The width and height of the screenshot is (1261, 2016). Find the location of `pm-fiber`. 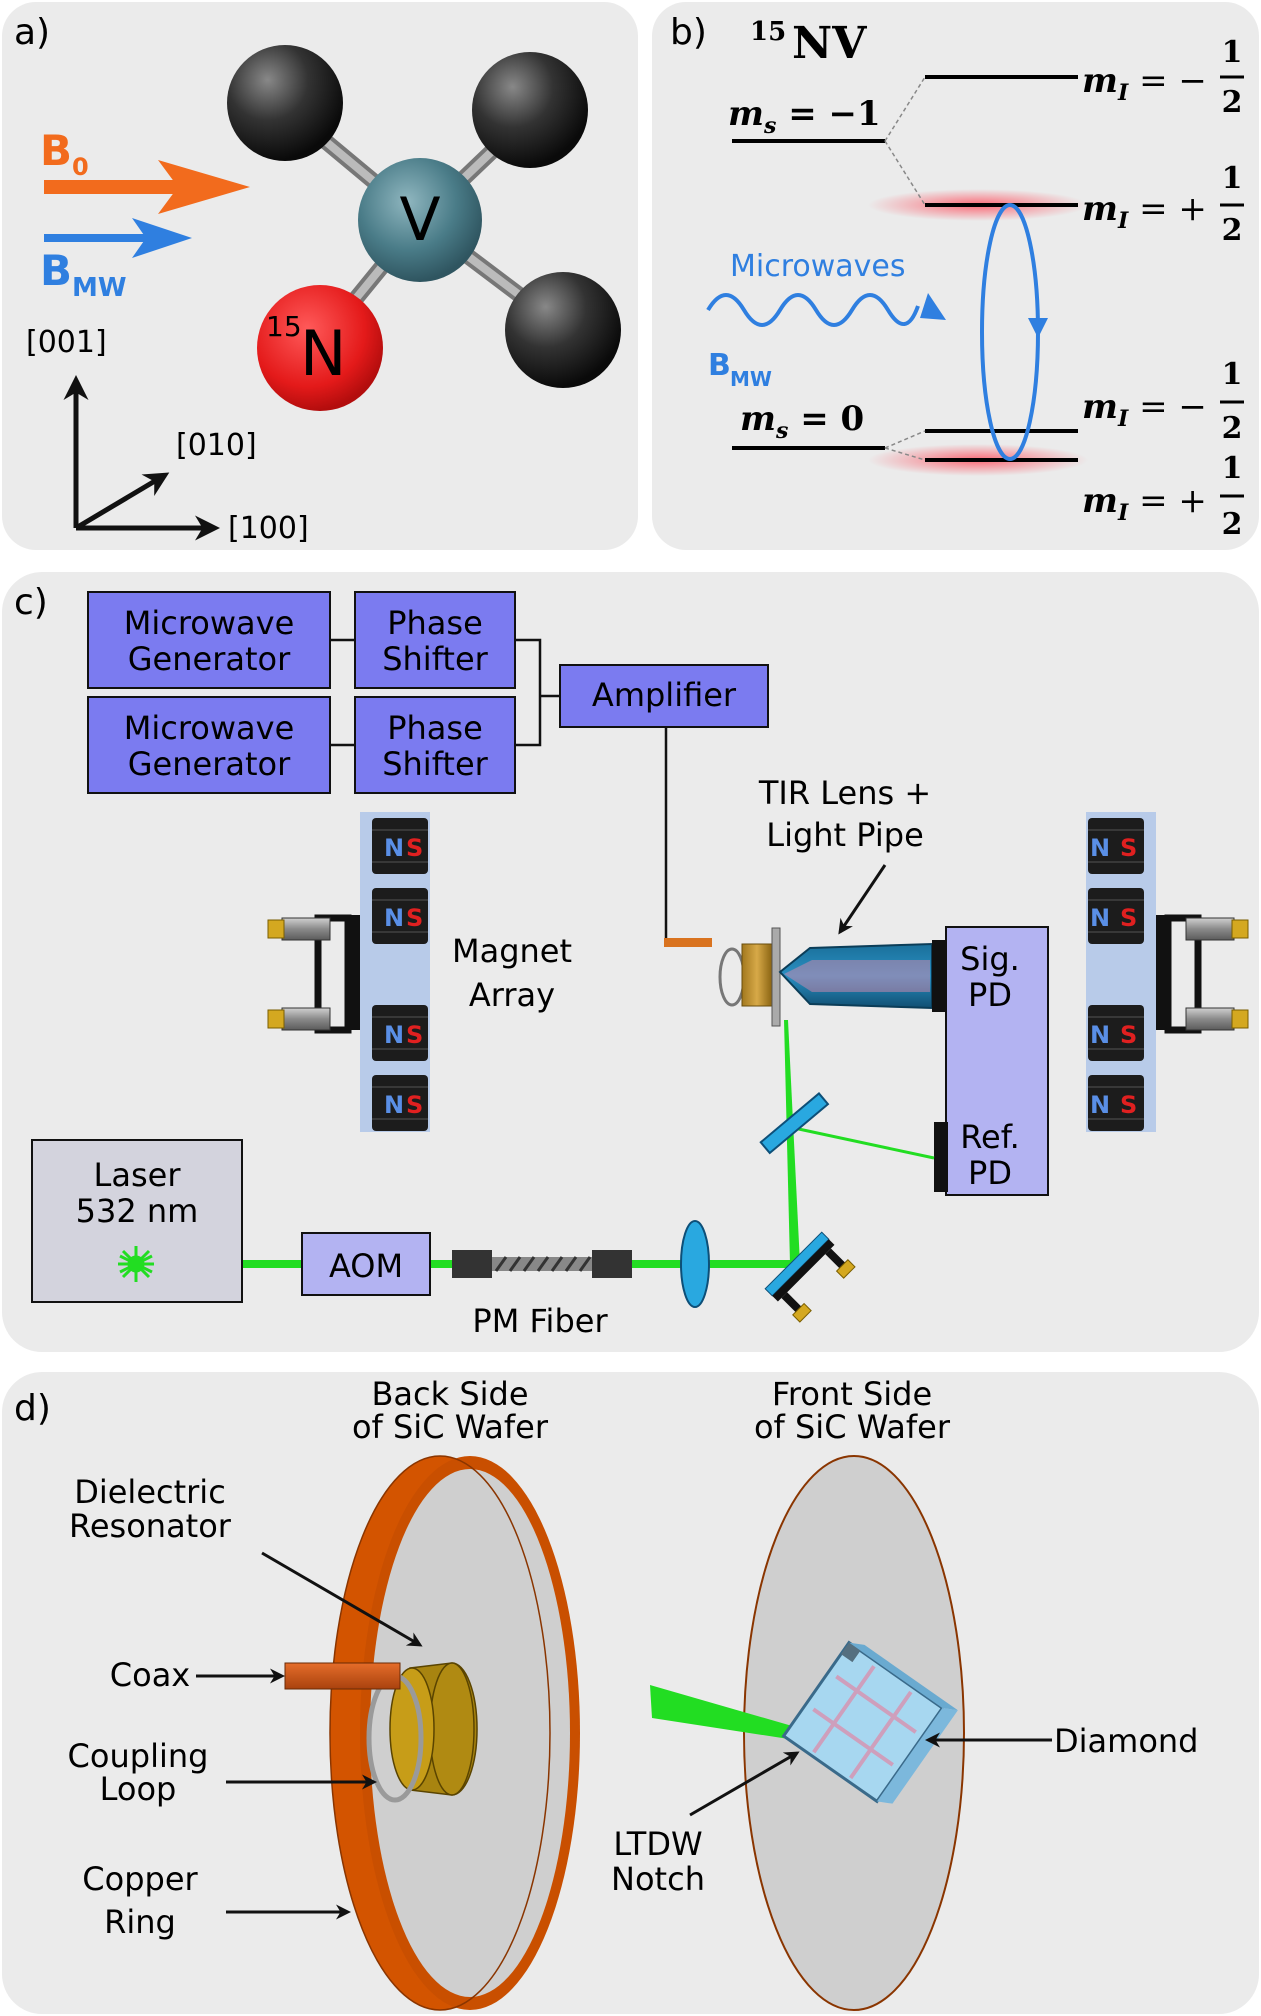

pm-fiber is located at coordinates (542, 1264).